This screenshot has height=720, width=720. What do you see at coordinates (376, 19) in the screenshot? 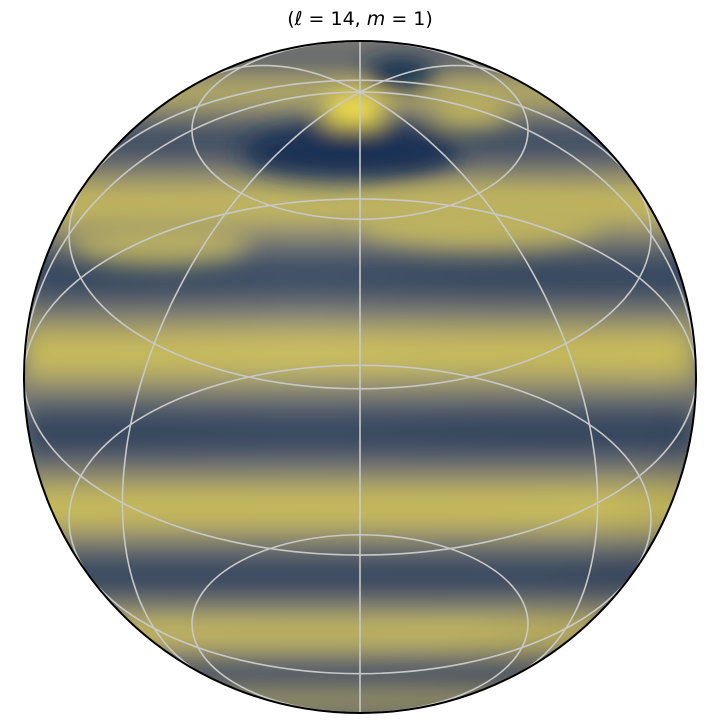
I see `title-m-symbol: m` at bounding box center [376, 19].